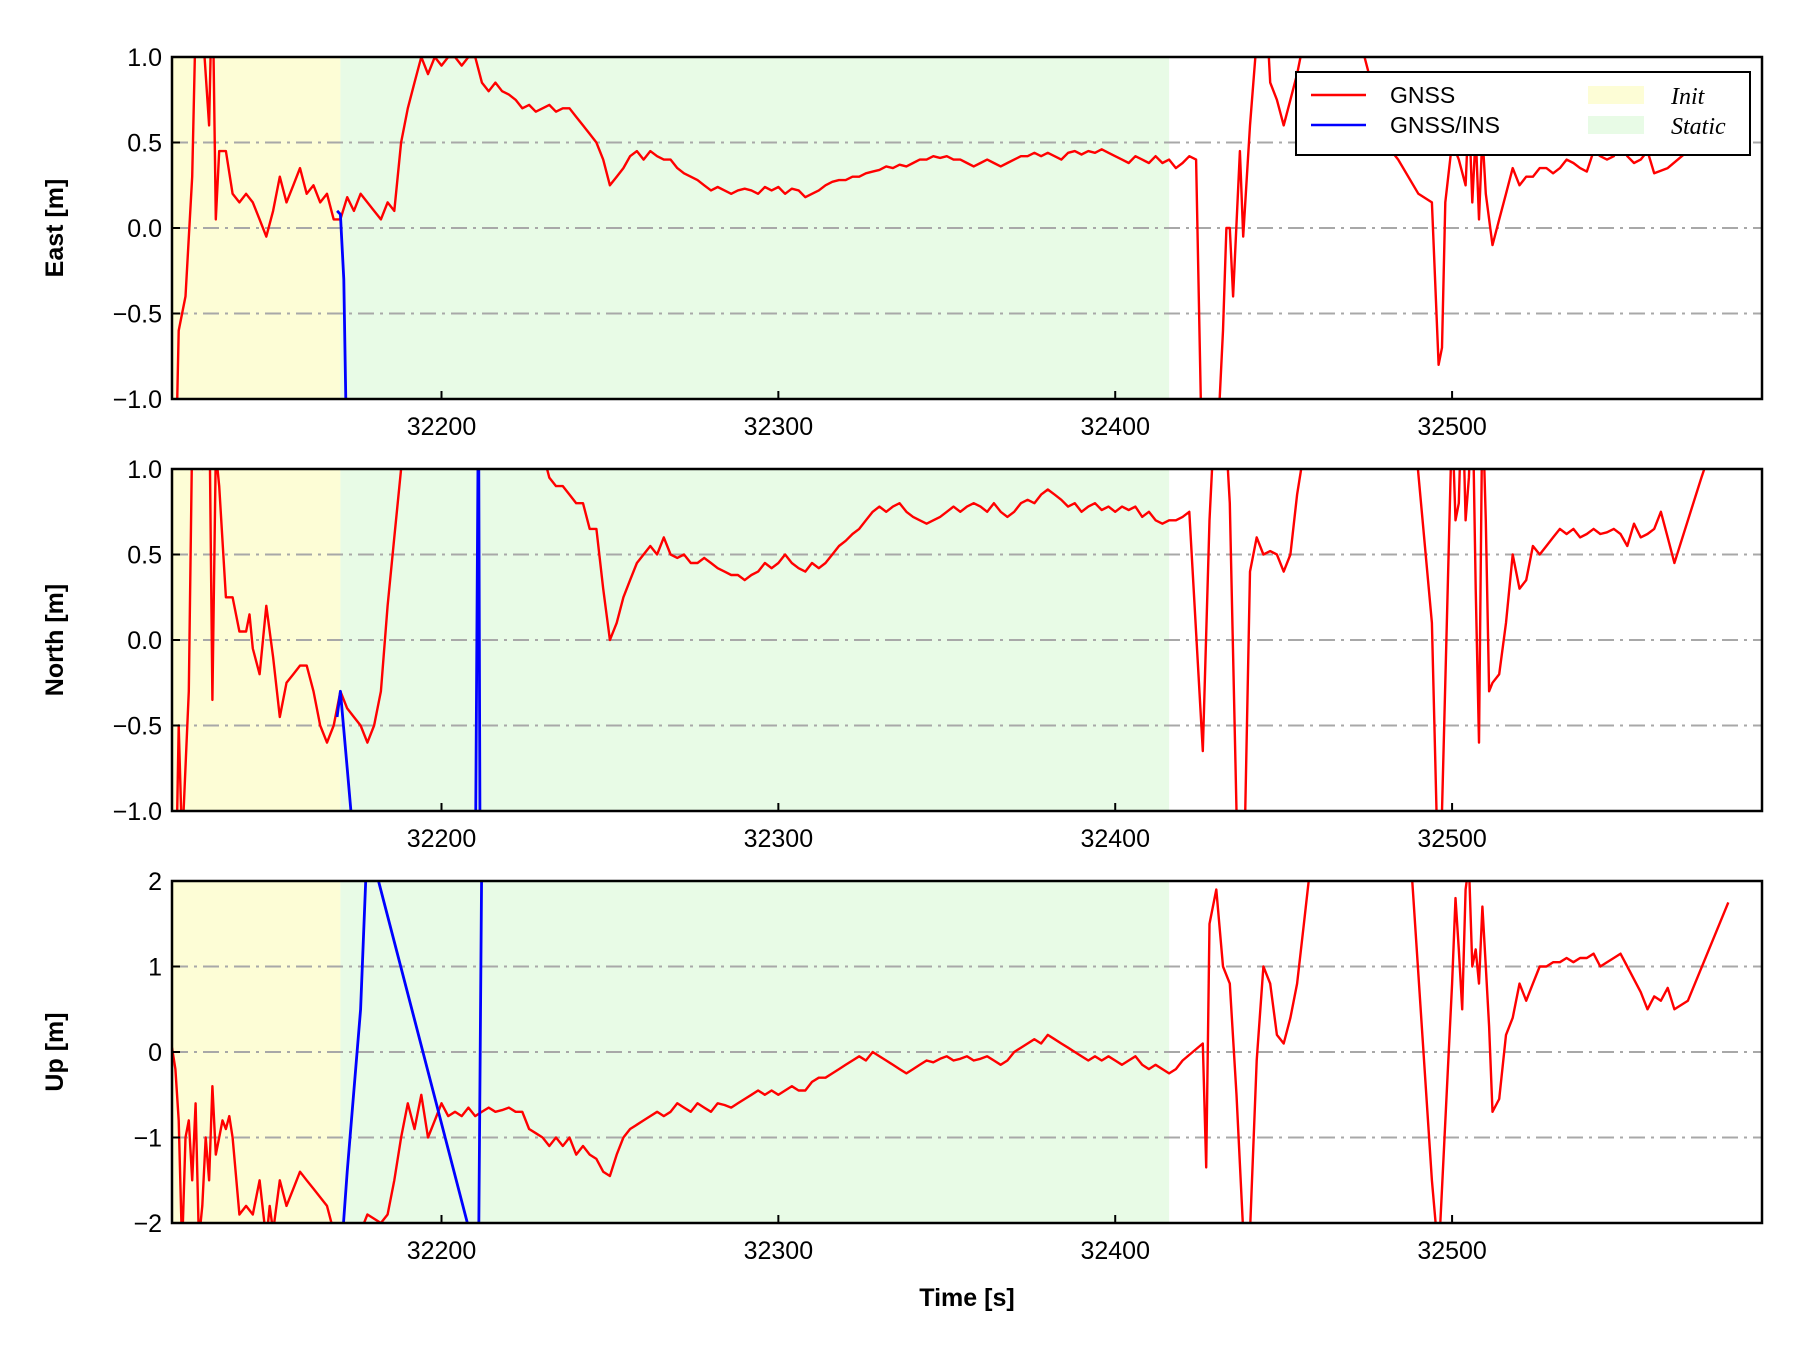  I want to click on legend-label-init: Init, so click(1688, 97).